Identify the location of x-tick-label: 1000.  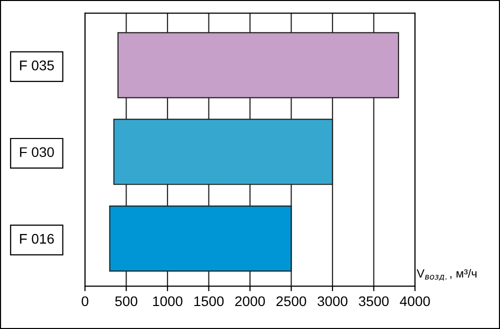
(167, 301).